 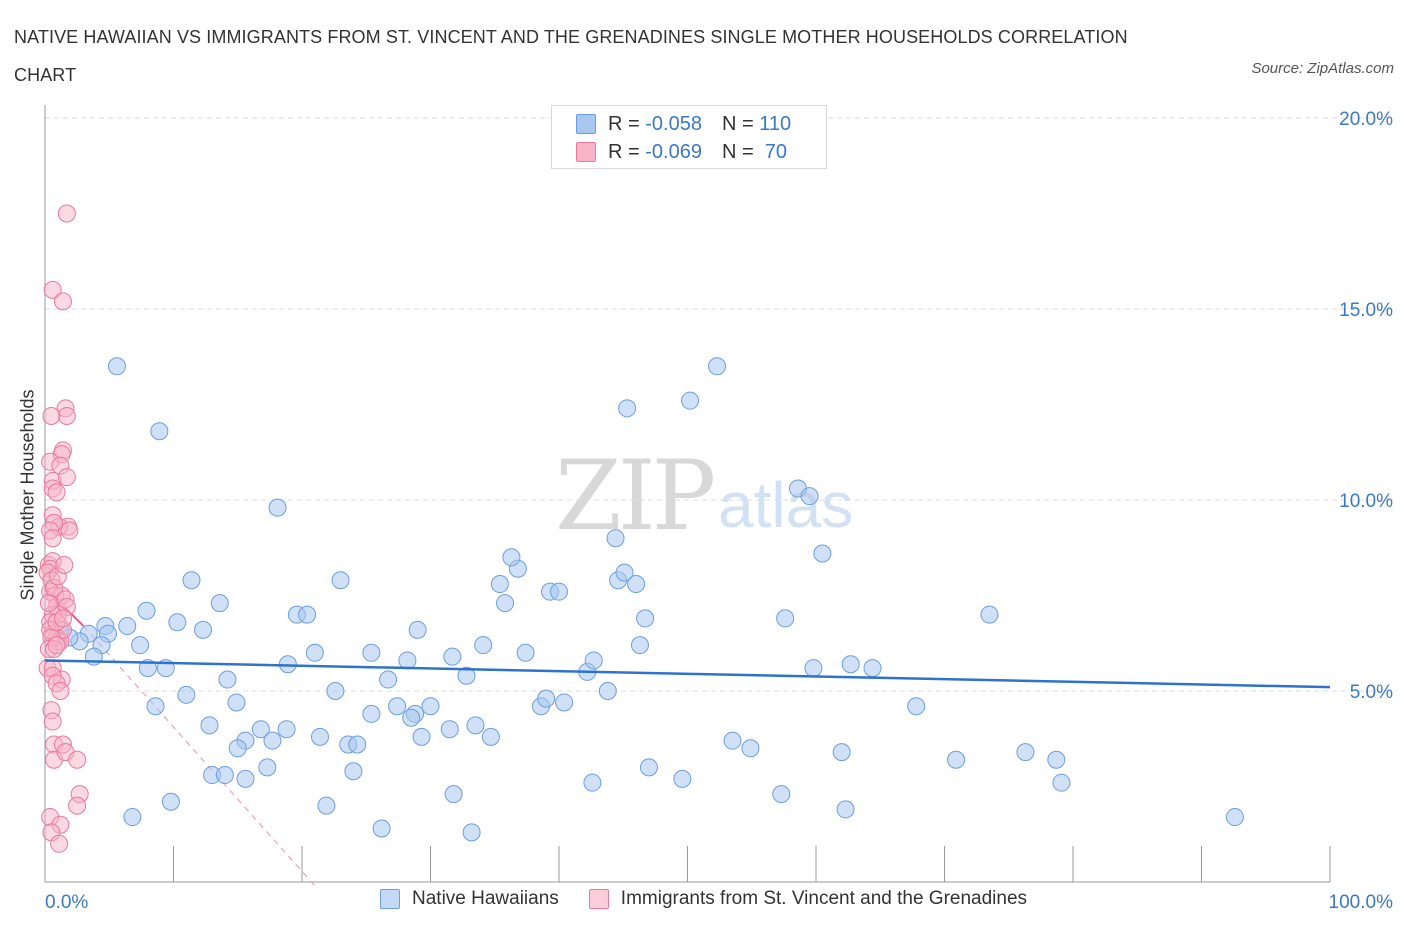 What do you see at coordinates (1366, 119) in the screenshot?
I see `y-tick-label: 20.0%` at bounding box center [1366, 119].